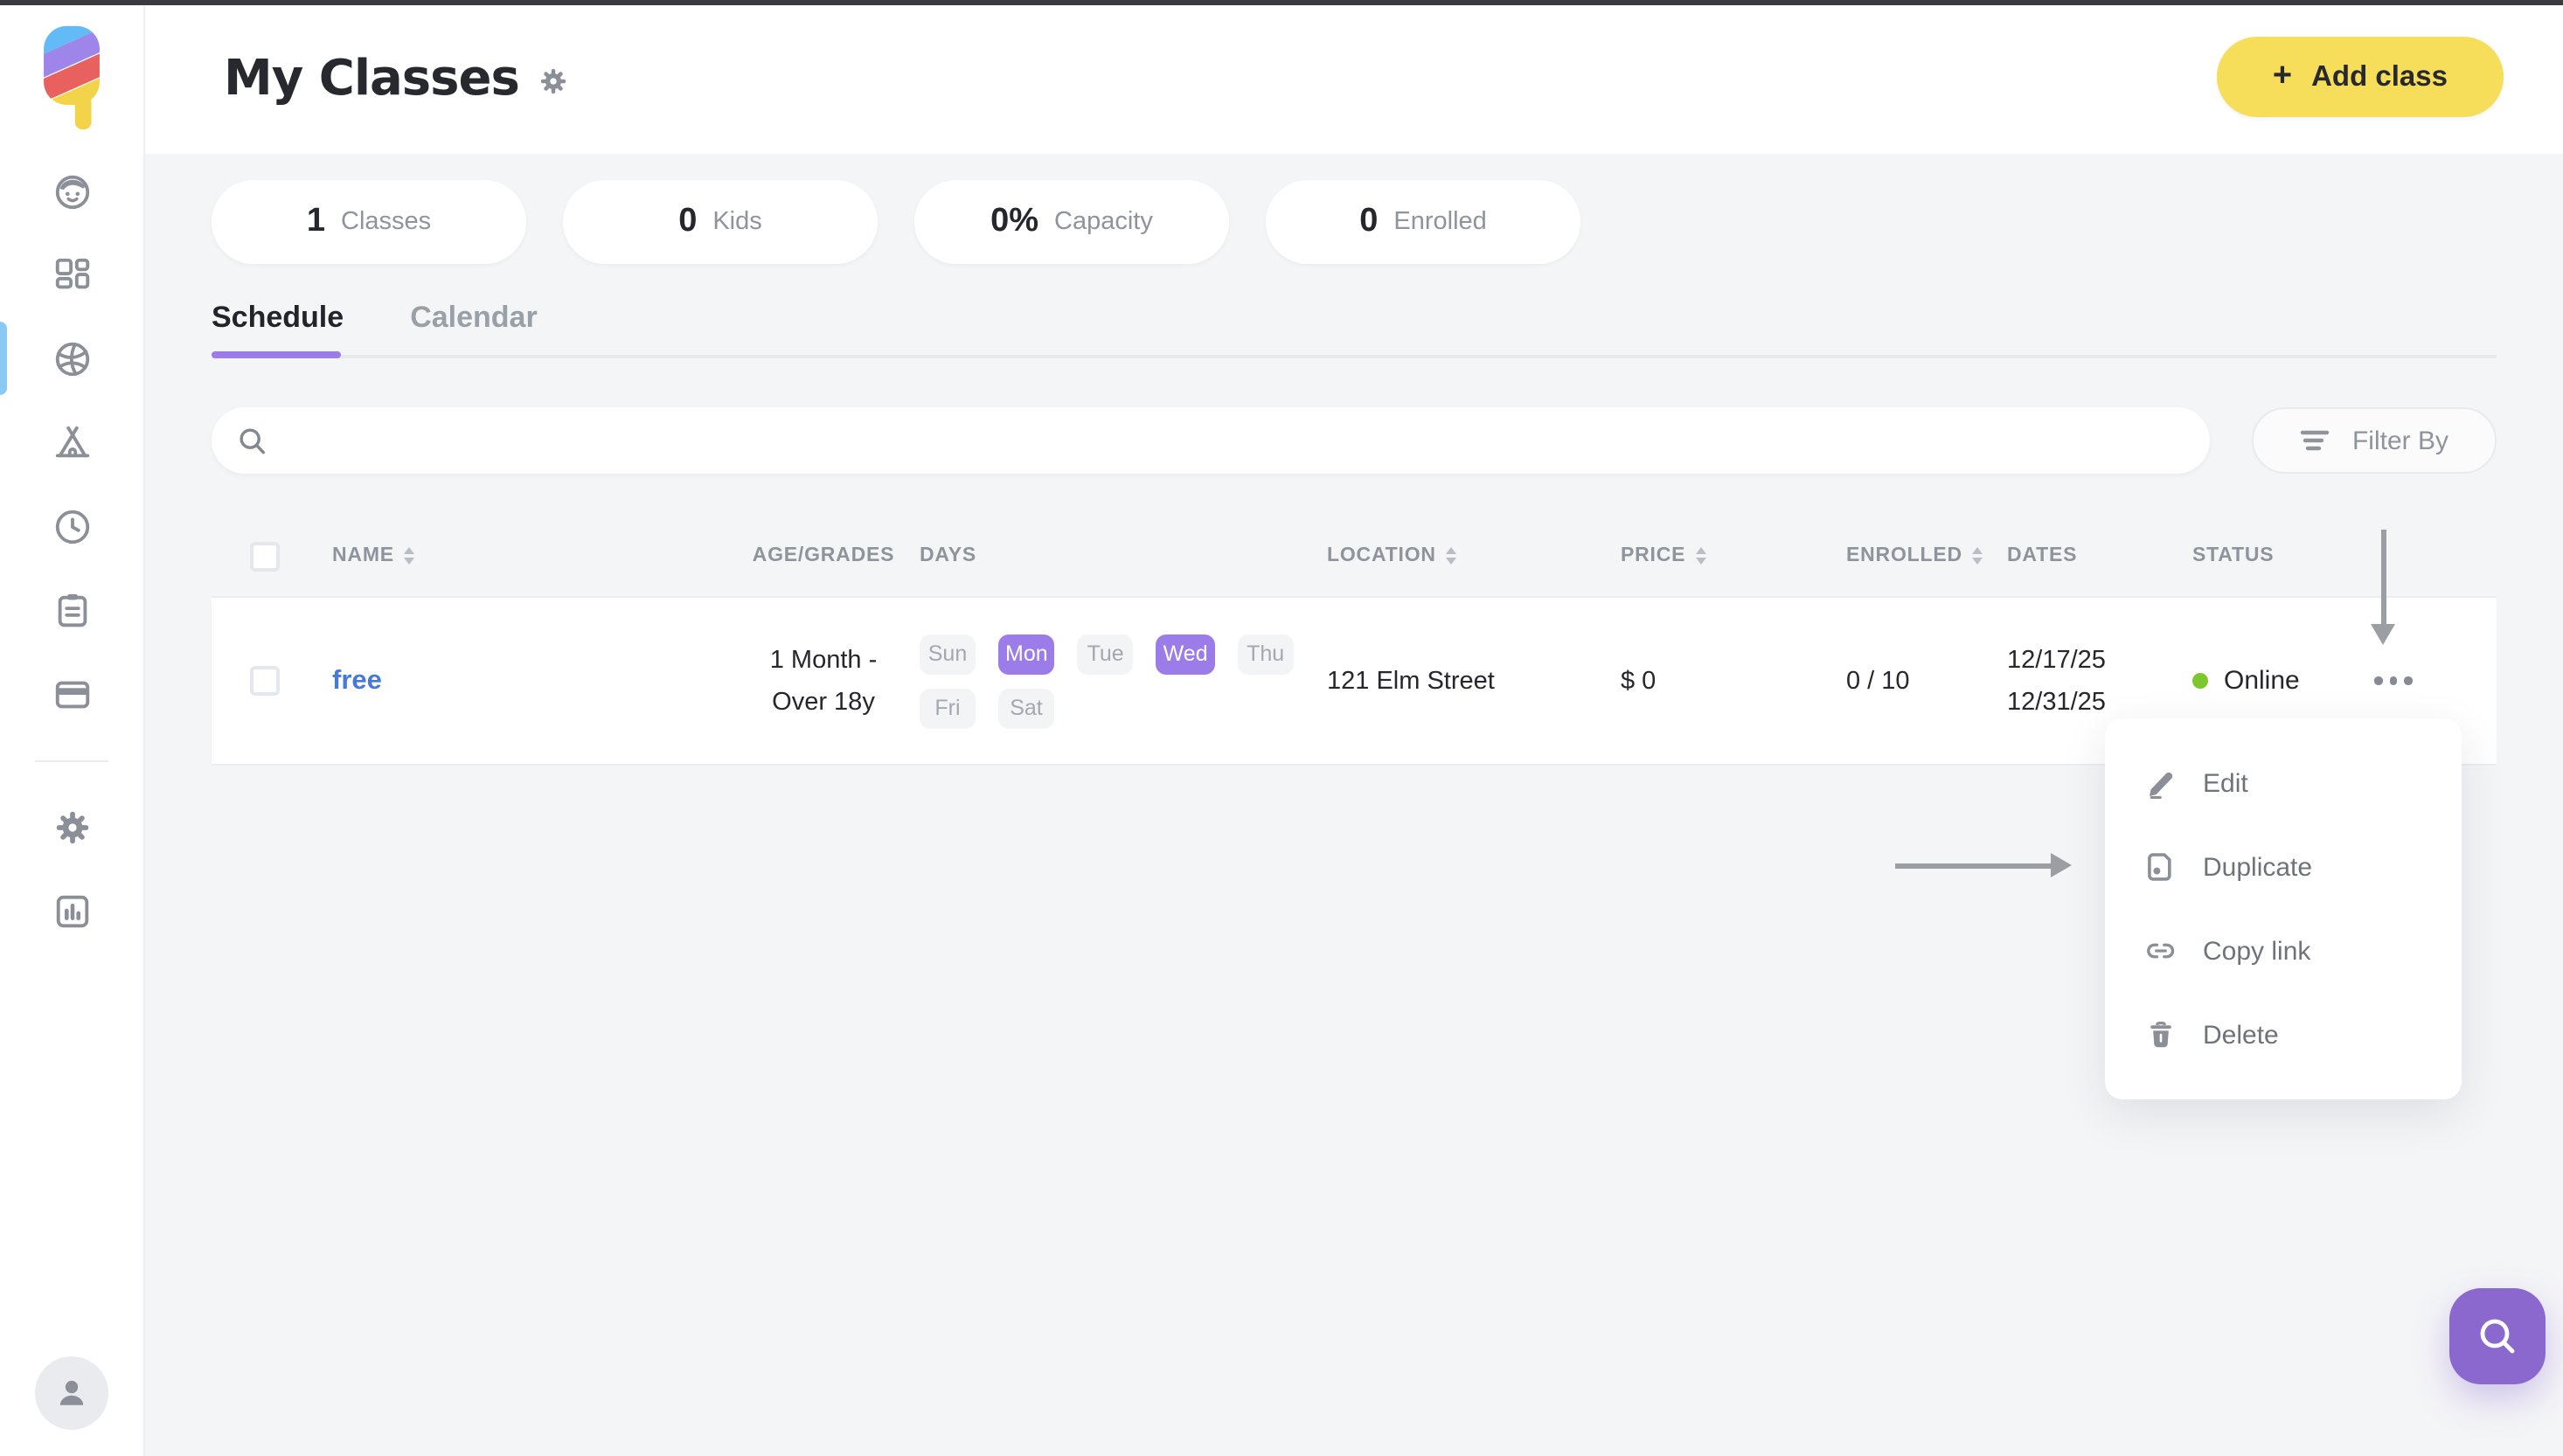 The image size is (2563, 1456). What do you see at coordinates (2262, 681) in the screenshot?
I see `status-badge: Online` at bounding box center [2262, 681].